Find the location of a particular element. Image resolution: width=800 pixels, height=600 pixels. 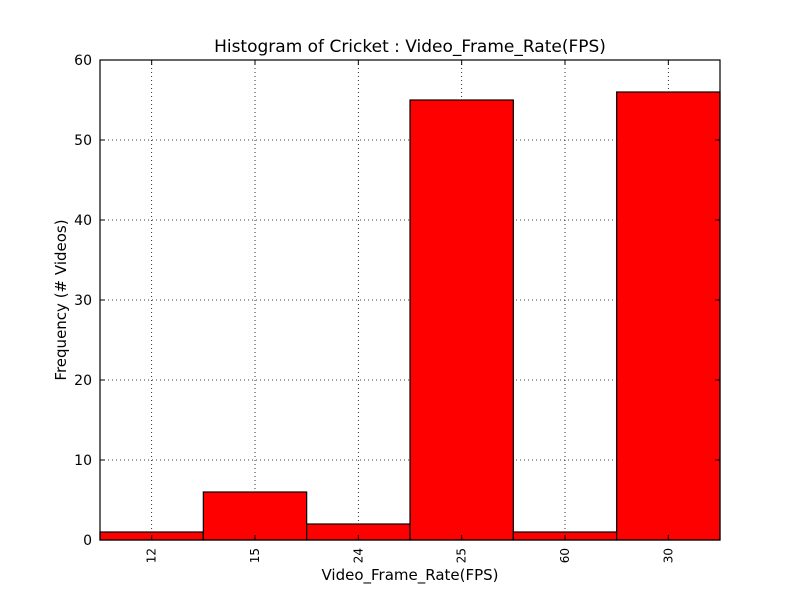

x-tick-label: 15 is located at coordinates (255, 555).